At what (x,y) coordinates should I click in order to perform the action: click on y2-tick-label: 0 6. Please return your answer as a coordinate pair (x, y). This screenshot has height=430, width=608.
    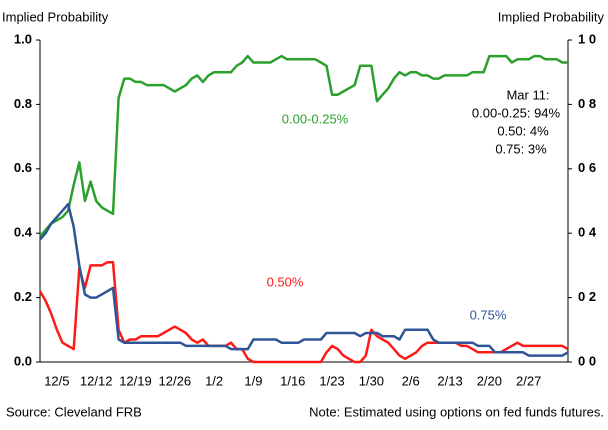
    Looking at the image, I should click on (587, 167).